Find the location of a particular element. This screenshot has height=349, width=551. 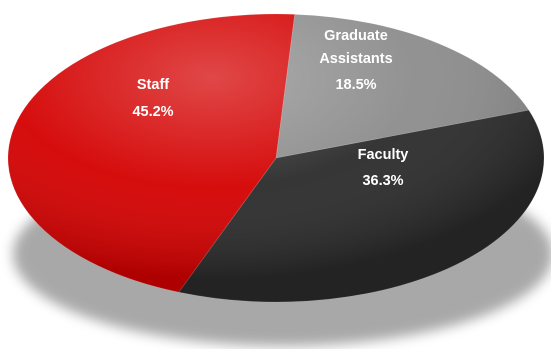

slice-label-text: Graduate is located at coordinates (356, 36).